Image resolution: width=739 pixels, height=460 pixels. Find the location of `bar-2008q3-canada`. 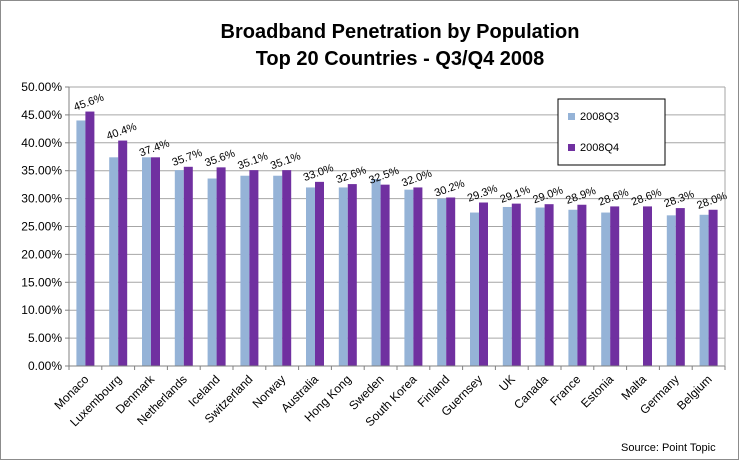

bar-2008q3-canada is located at coordinates (540, 286).